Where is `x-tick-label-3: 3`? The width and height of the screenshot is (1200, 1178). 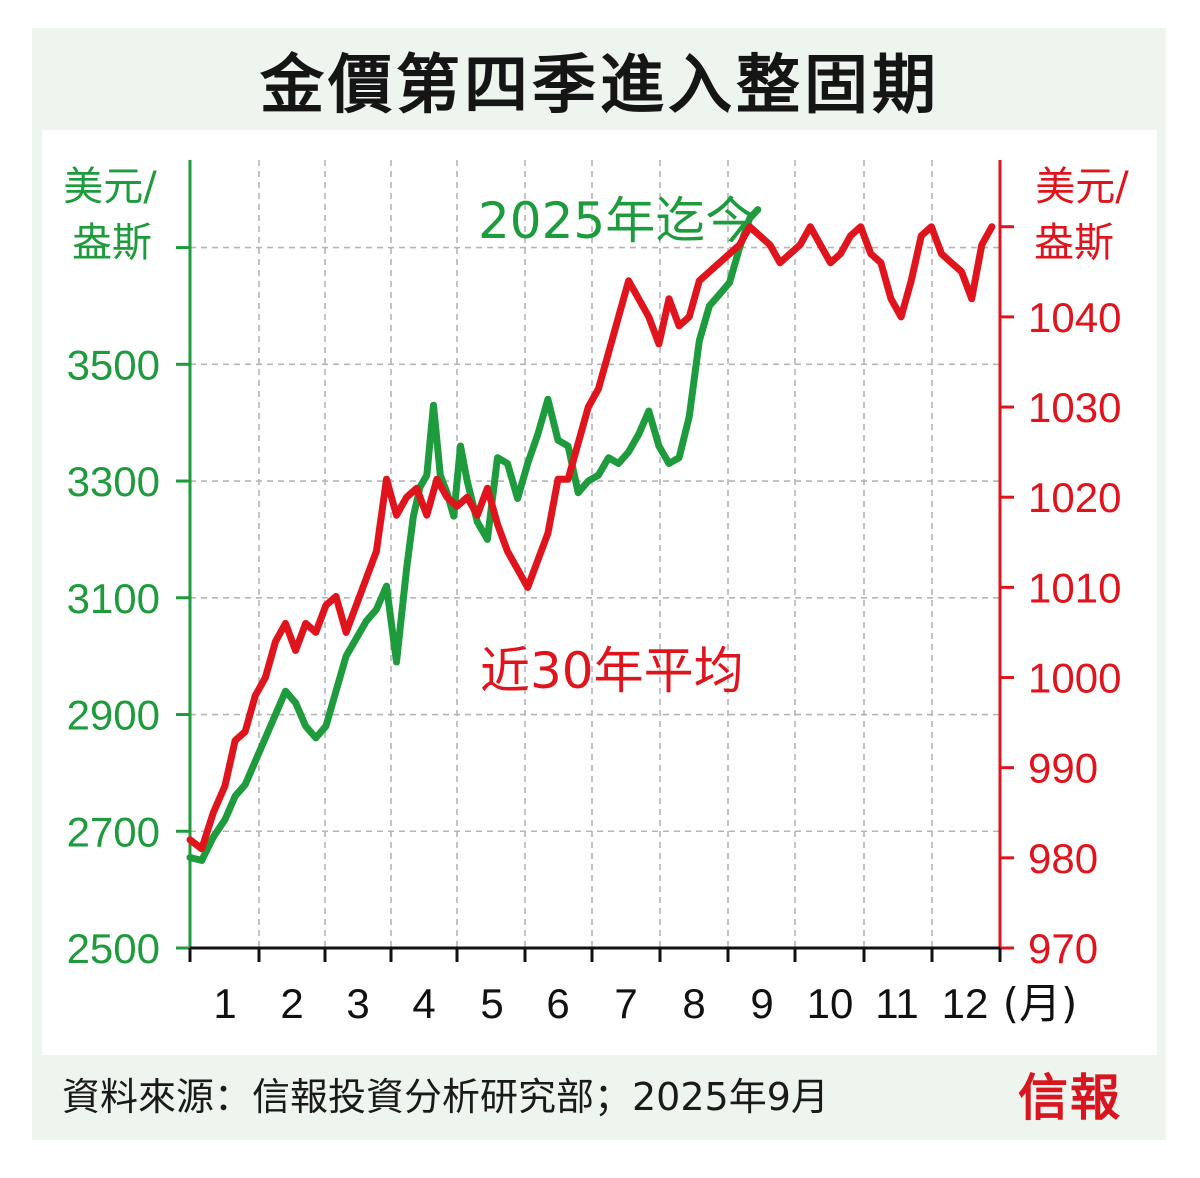 x-tick-label-3: 3 is located at coordinates (357, 1003).